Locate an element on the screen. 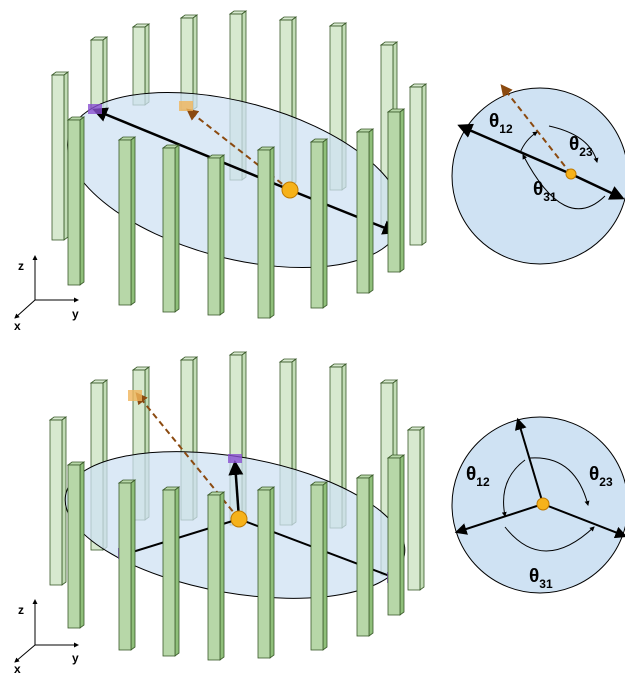 This screenshot has width=625, height=674. top-angle-center-dot is located at coordinates (571, 174).